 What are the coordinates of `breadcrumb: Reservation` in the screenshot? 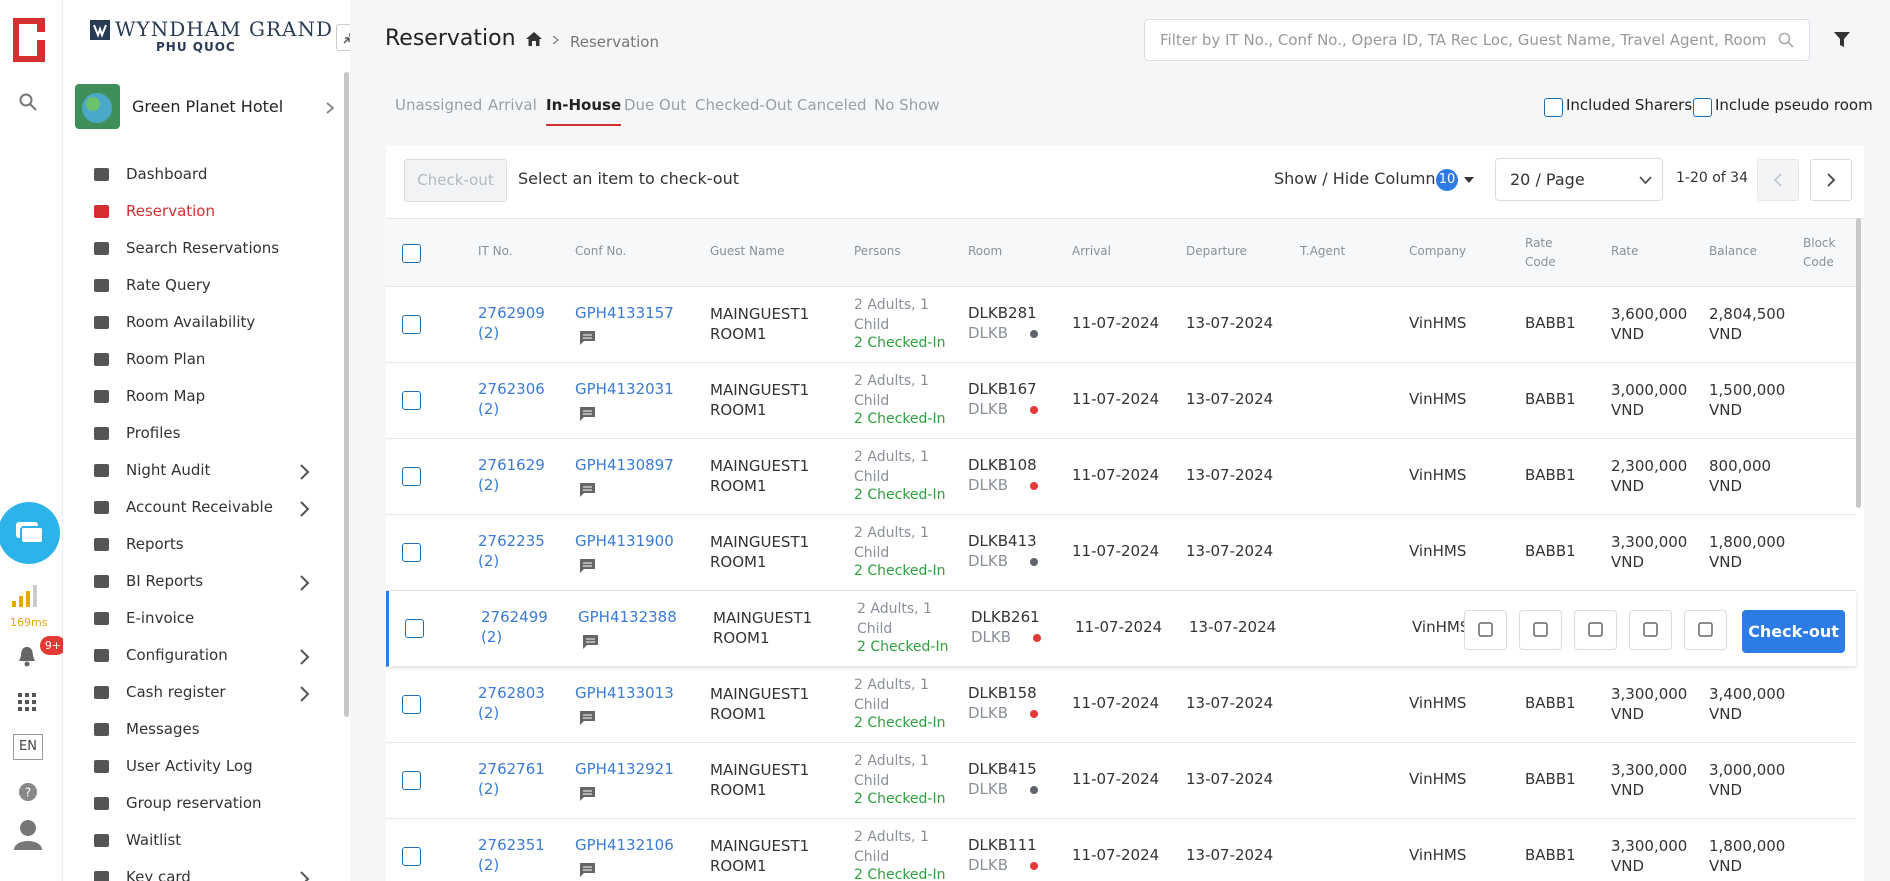 It's located at (614, 42).